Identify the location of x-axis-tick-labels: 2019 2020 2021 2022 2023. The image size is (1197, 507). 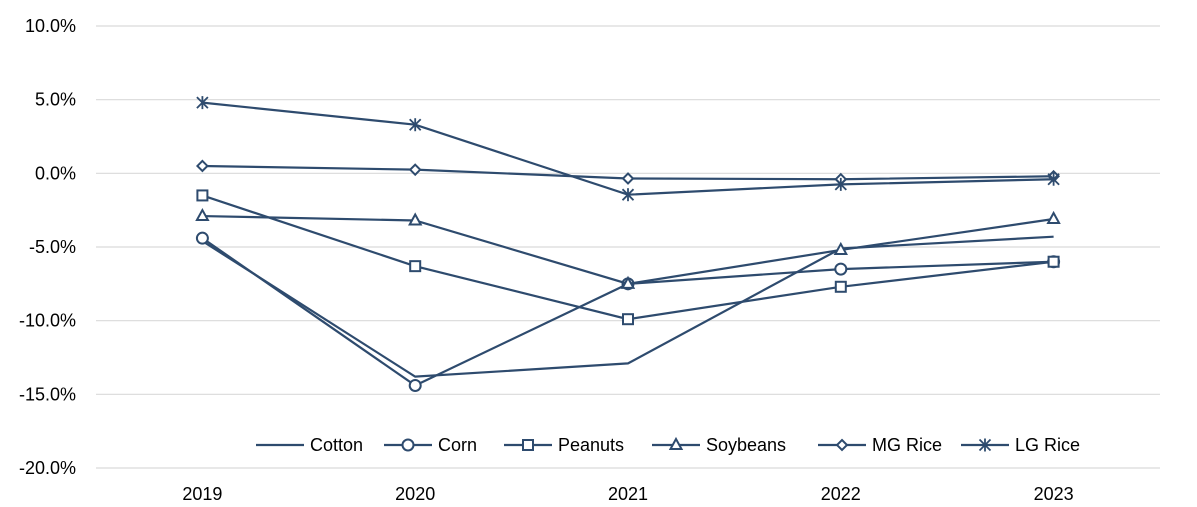
(627, 494).